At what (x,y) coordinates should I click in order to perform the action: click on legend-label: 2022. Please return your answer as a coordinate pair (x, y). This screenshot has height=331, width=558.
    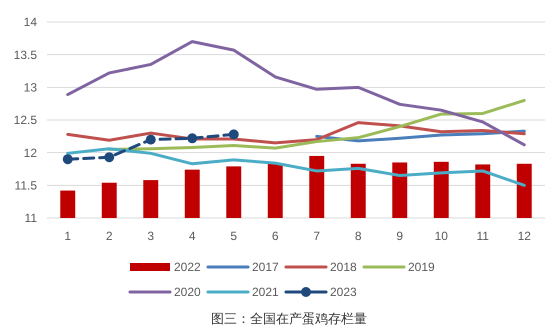
    Looking at the image, I should click on (188, 267).